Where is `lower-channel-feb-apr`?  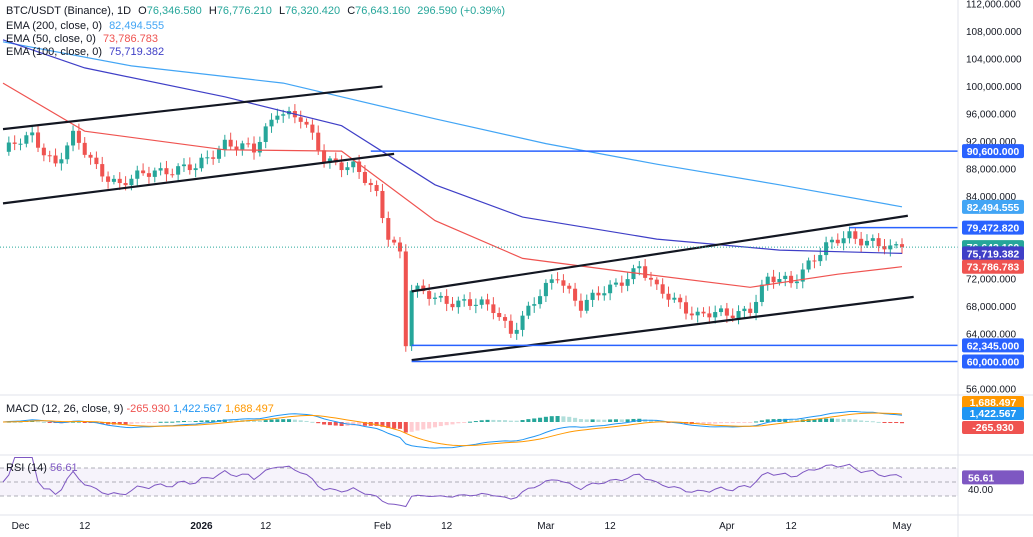 lower-channel-feb-apr is located at coordinates (662, 328).